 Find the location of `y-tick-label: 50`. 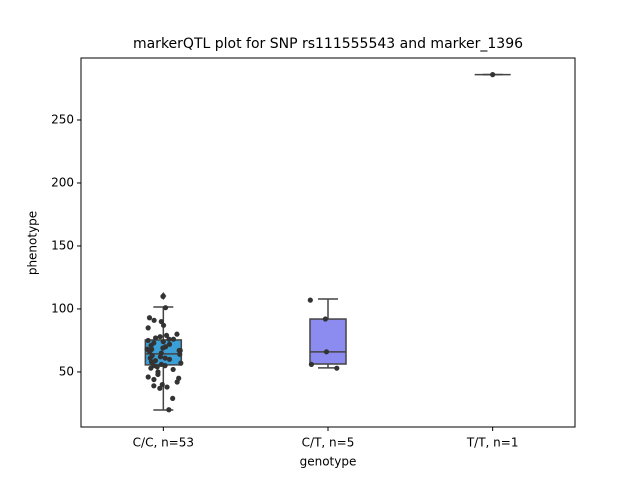

y-tick-label: 50 is located at coordinates (66, 371).